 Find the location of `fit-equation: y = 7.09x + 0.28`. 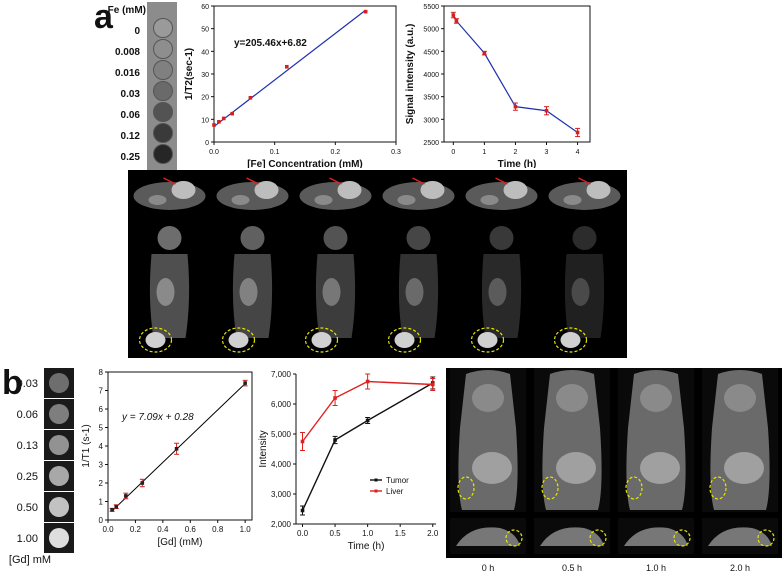

fit-equation: y = 7.09x + 0.28 is located at coordinates (157, 417).